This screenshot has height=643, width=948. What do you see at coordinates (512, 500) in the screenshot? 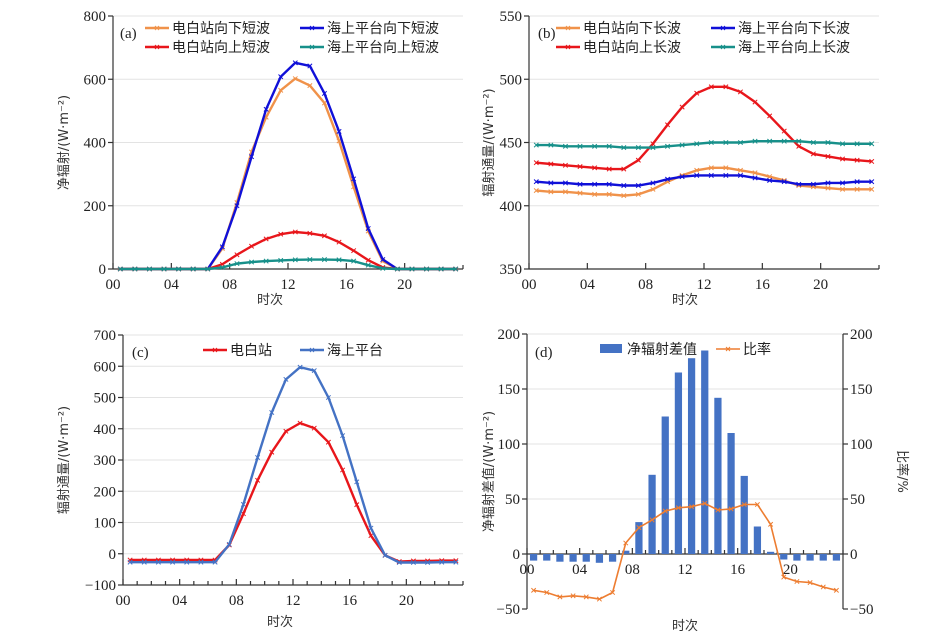
I see `y-tick-label: 50` at bounding box center [512, 500].